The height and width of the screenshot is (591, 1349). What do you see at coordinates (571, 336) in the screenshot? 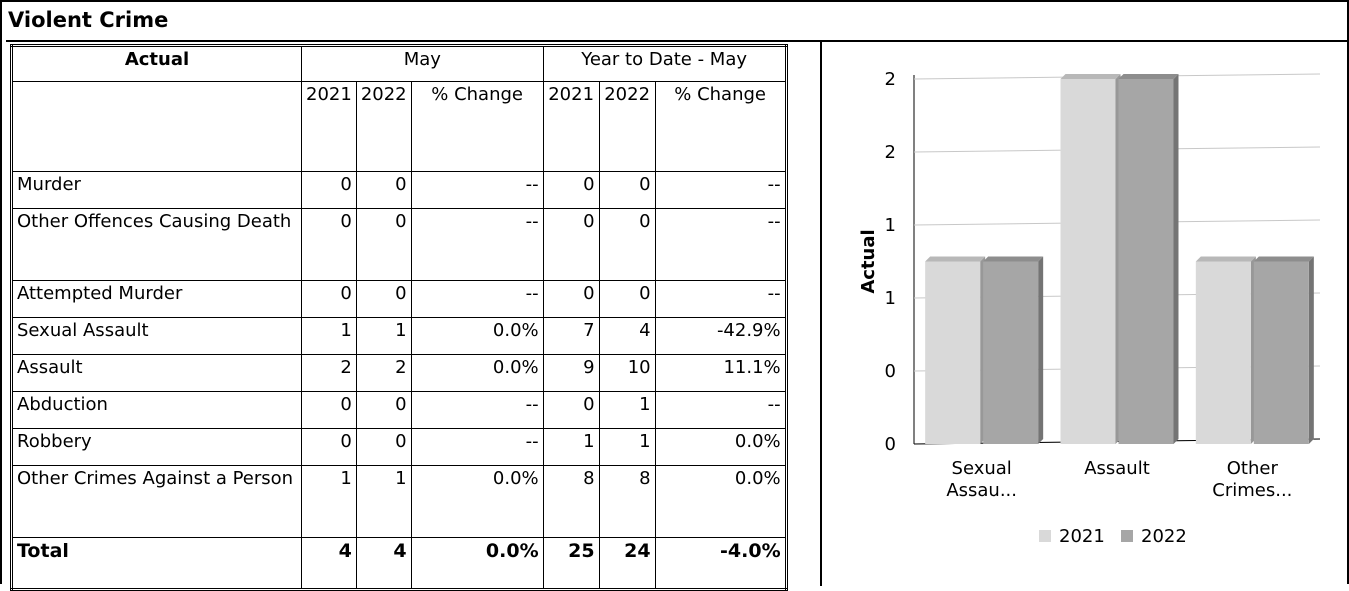
I see `value-cell: 7` at bounding box center [571, 336].